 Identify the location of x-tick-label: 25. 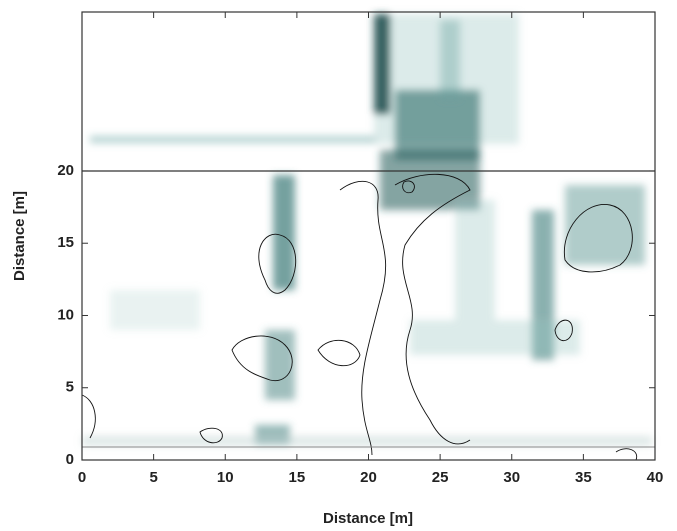
(440, 477).